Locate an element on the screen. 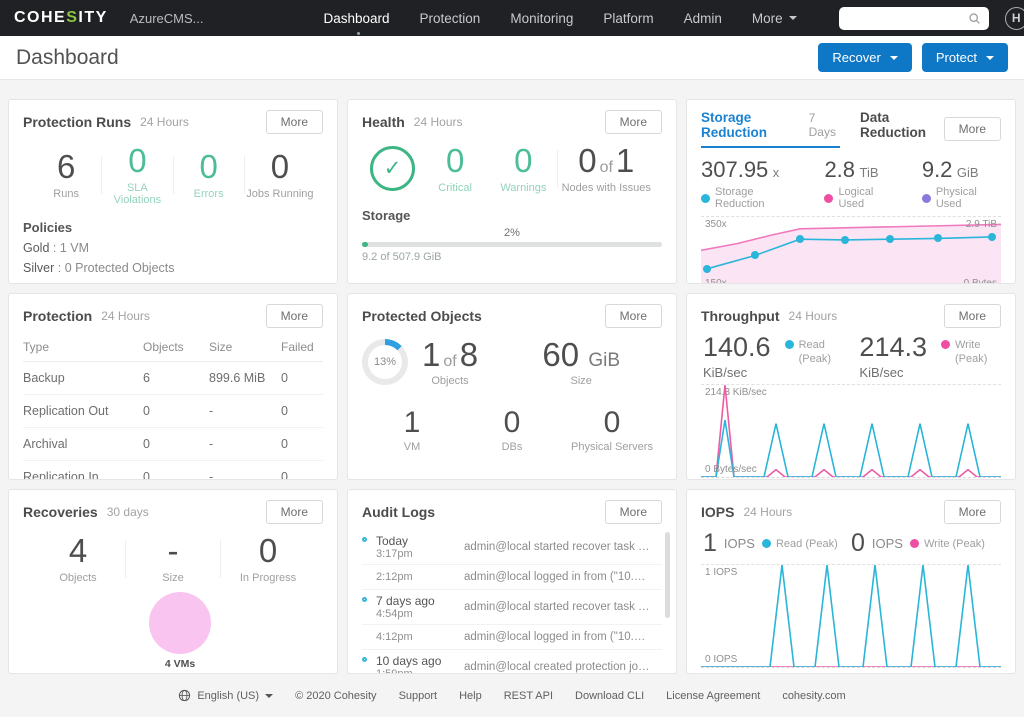  storage-reduction-chart: 350x 2.9 TiB 150x 0 Bytes is located at coordinates (851, 249).